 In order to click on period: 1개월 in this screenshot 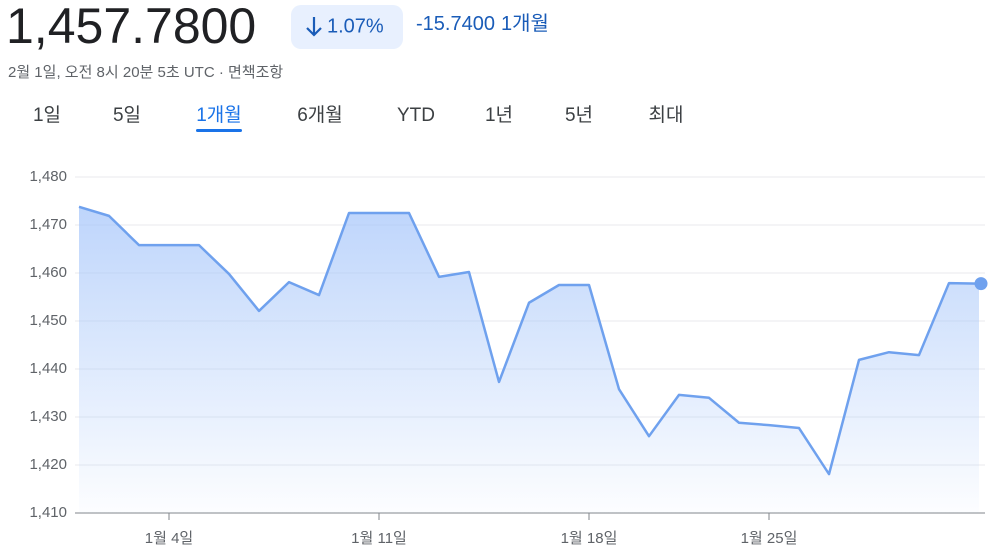, I will do `click(525, 23)`.